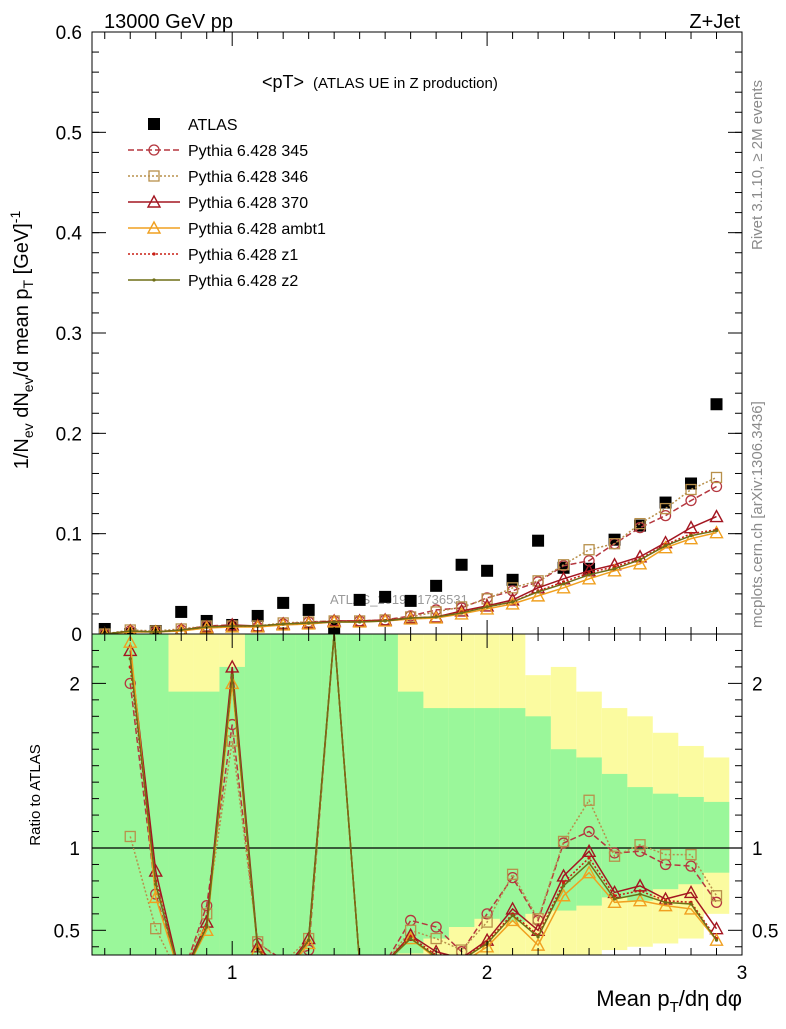 The width and height of the screenshot is (786, 1029). I want to click on analysis-watermark: ATLAS_2019_I1736531, so click(399, 599).